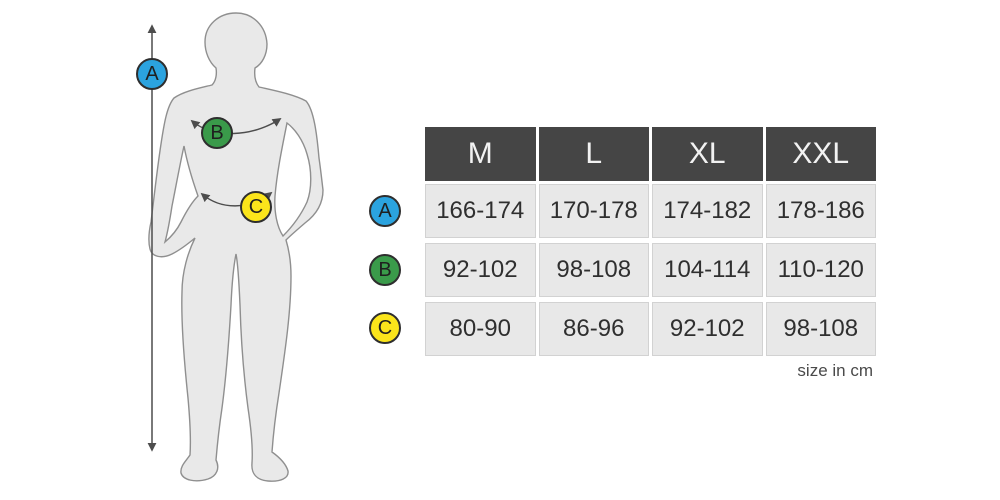 This screenshot has width=1000, height=500. Describe the element at coordinates (593, 270) in the screenshot. I see `cell-chest-l: 98-108` at that location.